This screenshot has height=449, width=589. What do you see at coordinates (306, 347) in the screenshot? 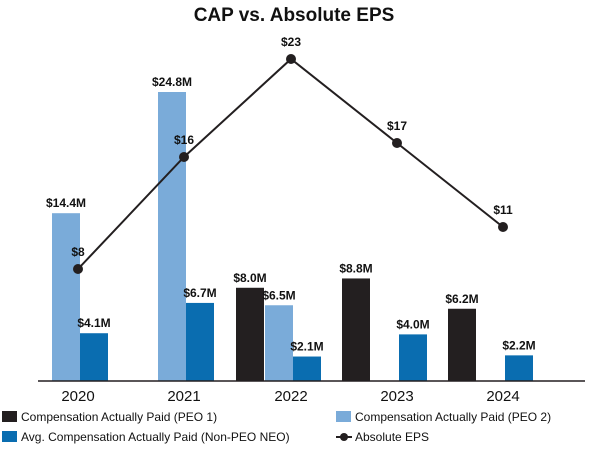
I see `bar-value-label: $2.1M` at bounding box center [306, 347].